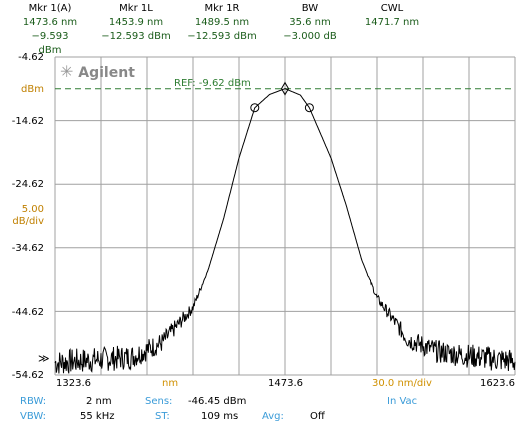 The image size is (520, 427). What do you see at coordinates (392, 8) in the screenshot?
I see `cwl-label: CWL` at bounding box center [392, 8].